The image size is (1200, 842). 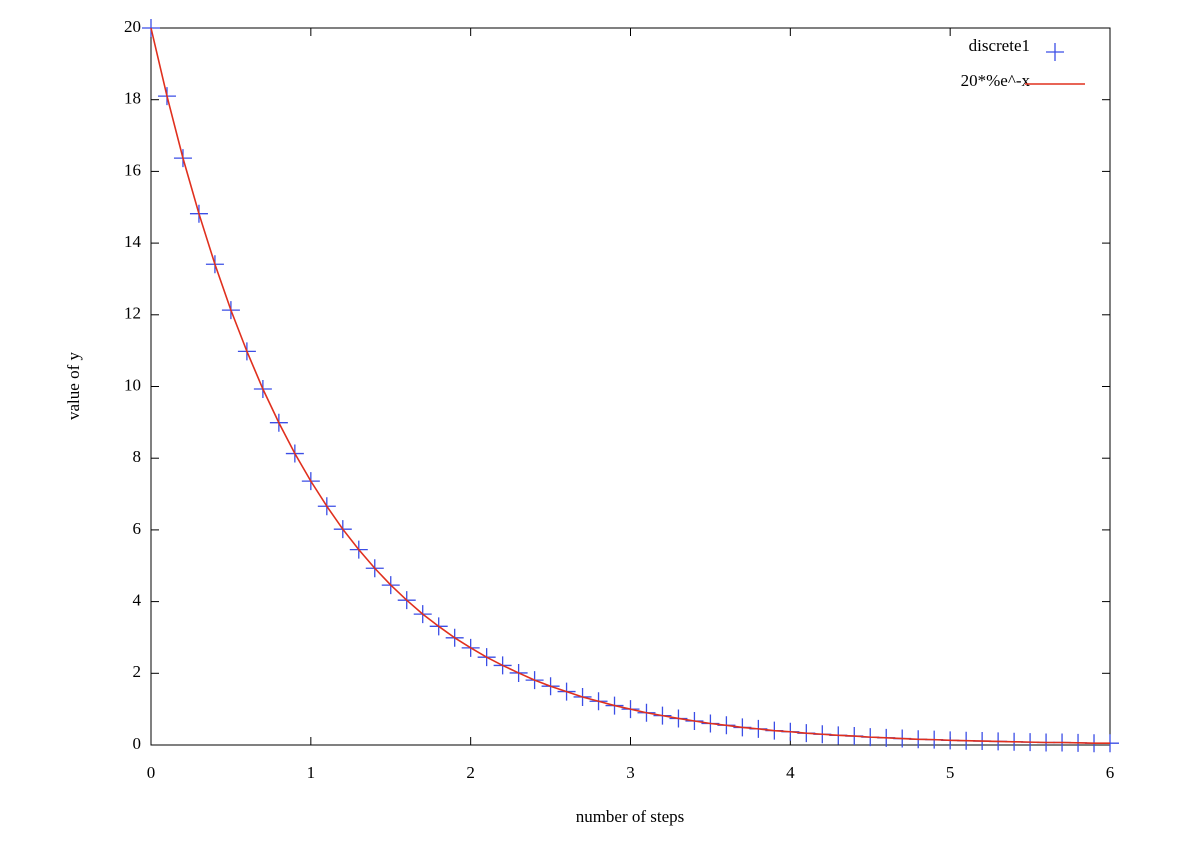 What do you see at coordinates (73, 386) in the screenshot?
I see `y-axis-label: value of y` at bounding box center [73, 386].